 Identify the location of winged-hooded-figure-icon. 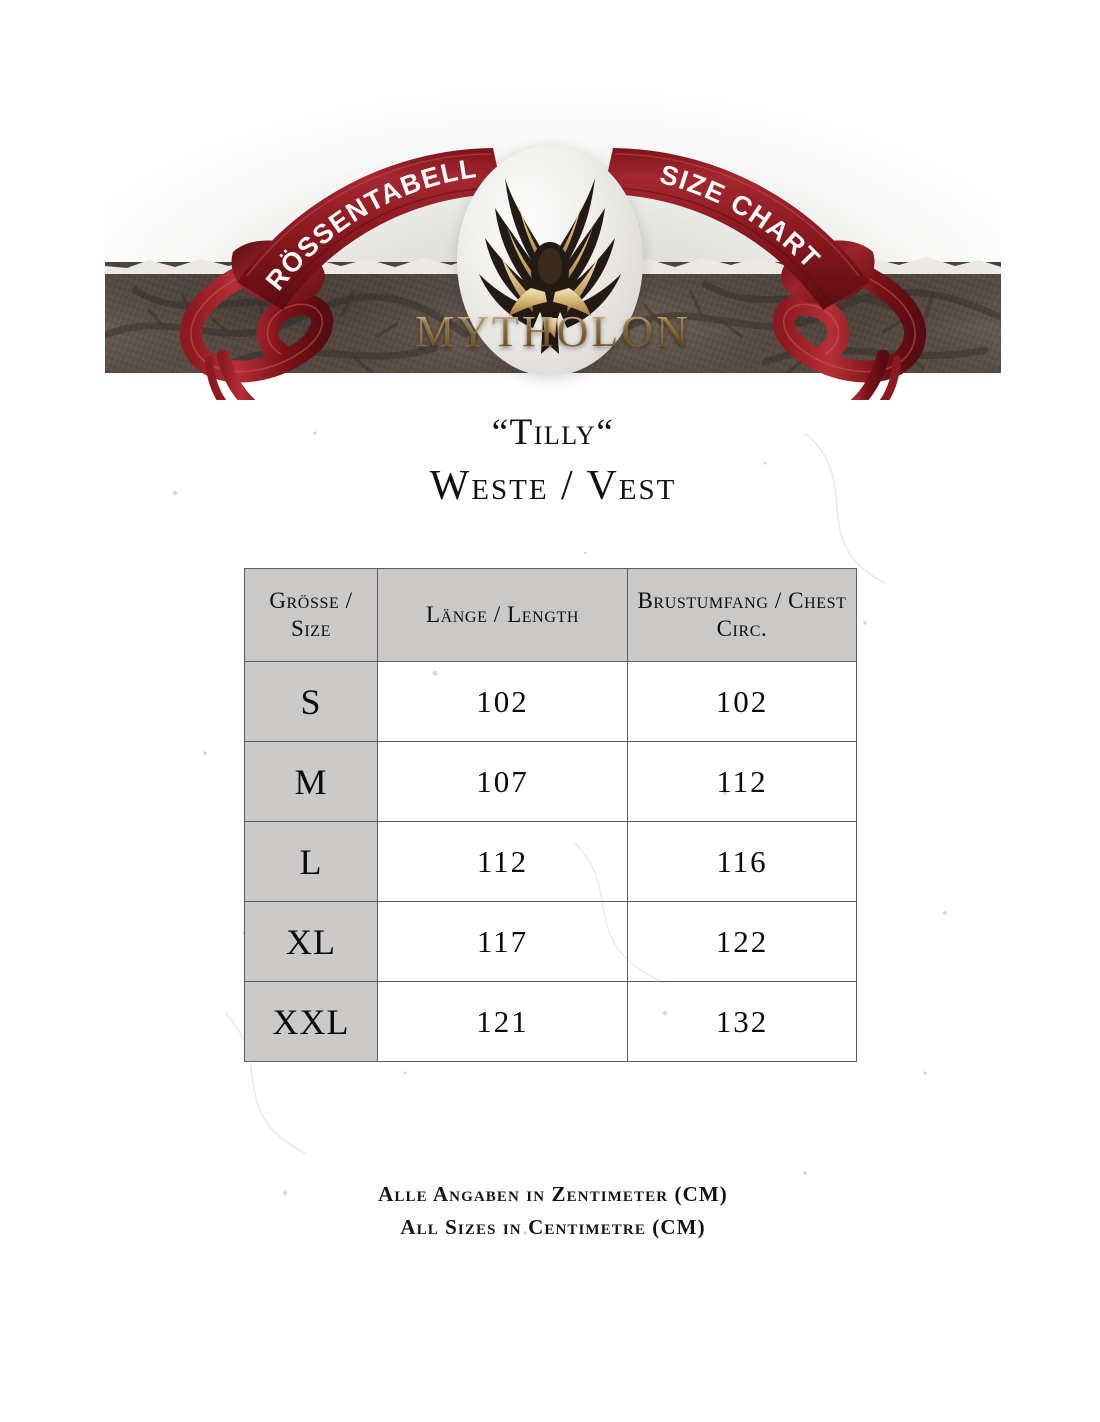
(550, 266).